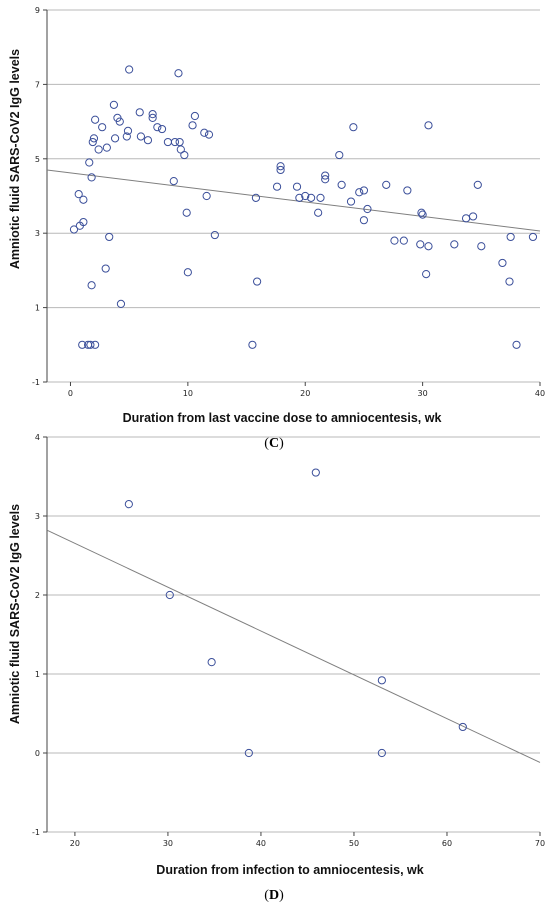 The width and height of the screenshot is (550, 909). I want to click on chart-c-x-ticks: 0 10 20 30 40, so click(306, 390).